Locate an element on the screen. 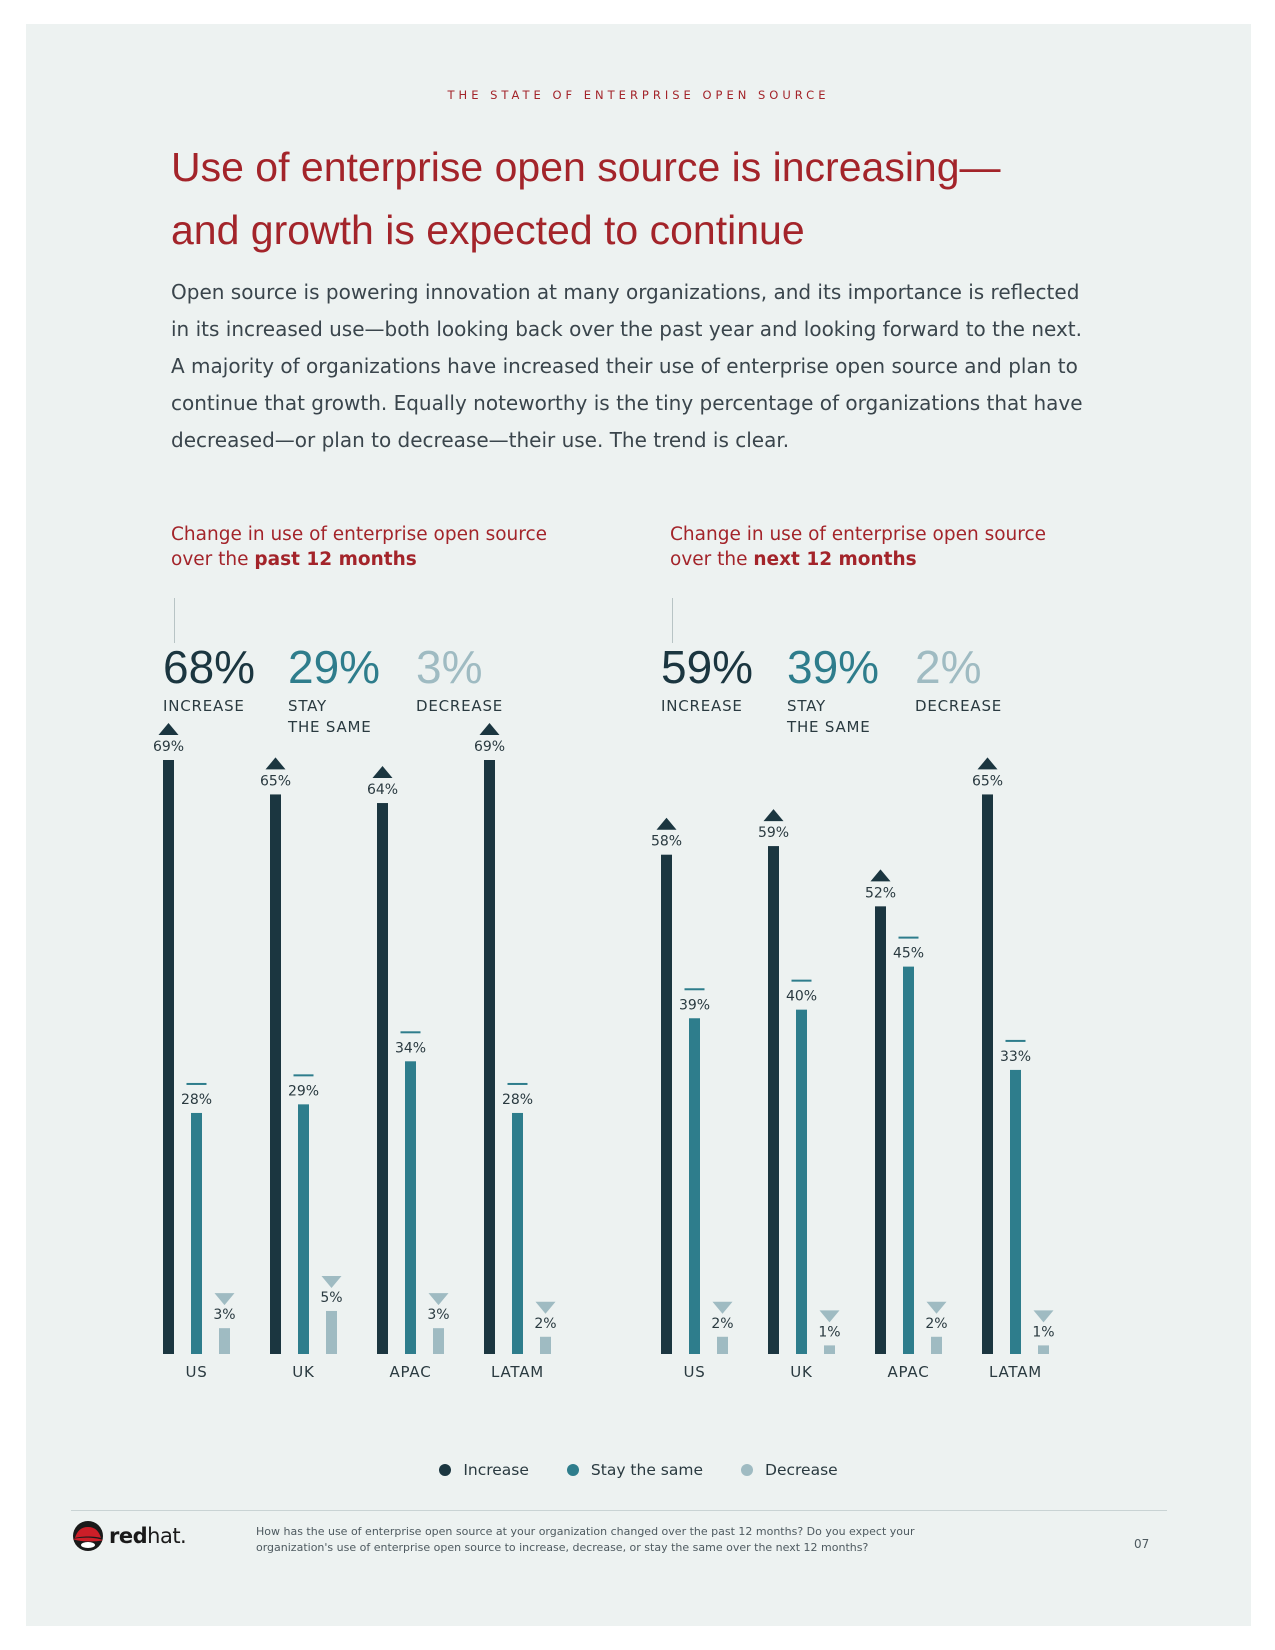  legend-label: Increase is located at coordinates (496, 1470).